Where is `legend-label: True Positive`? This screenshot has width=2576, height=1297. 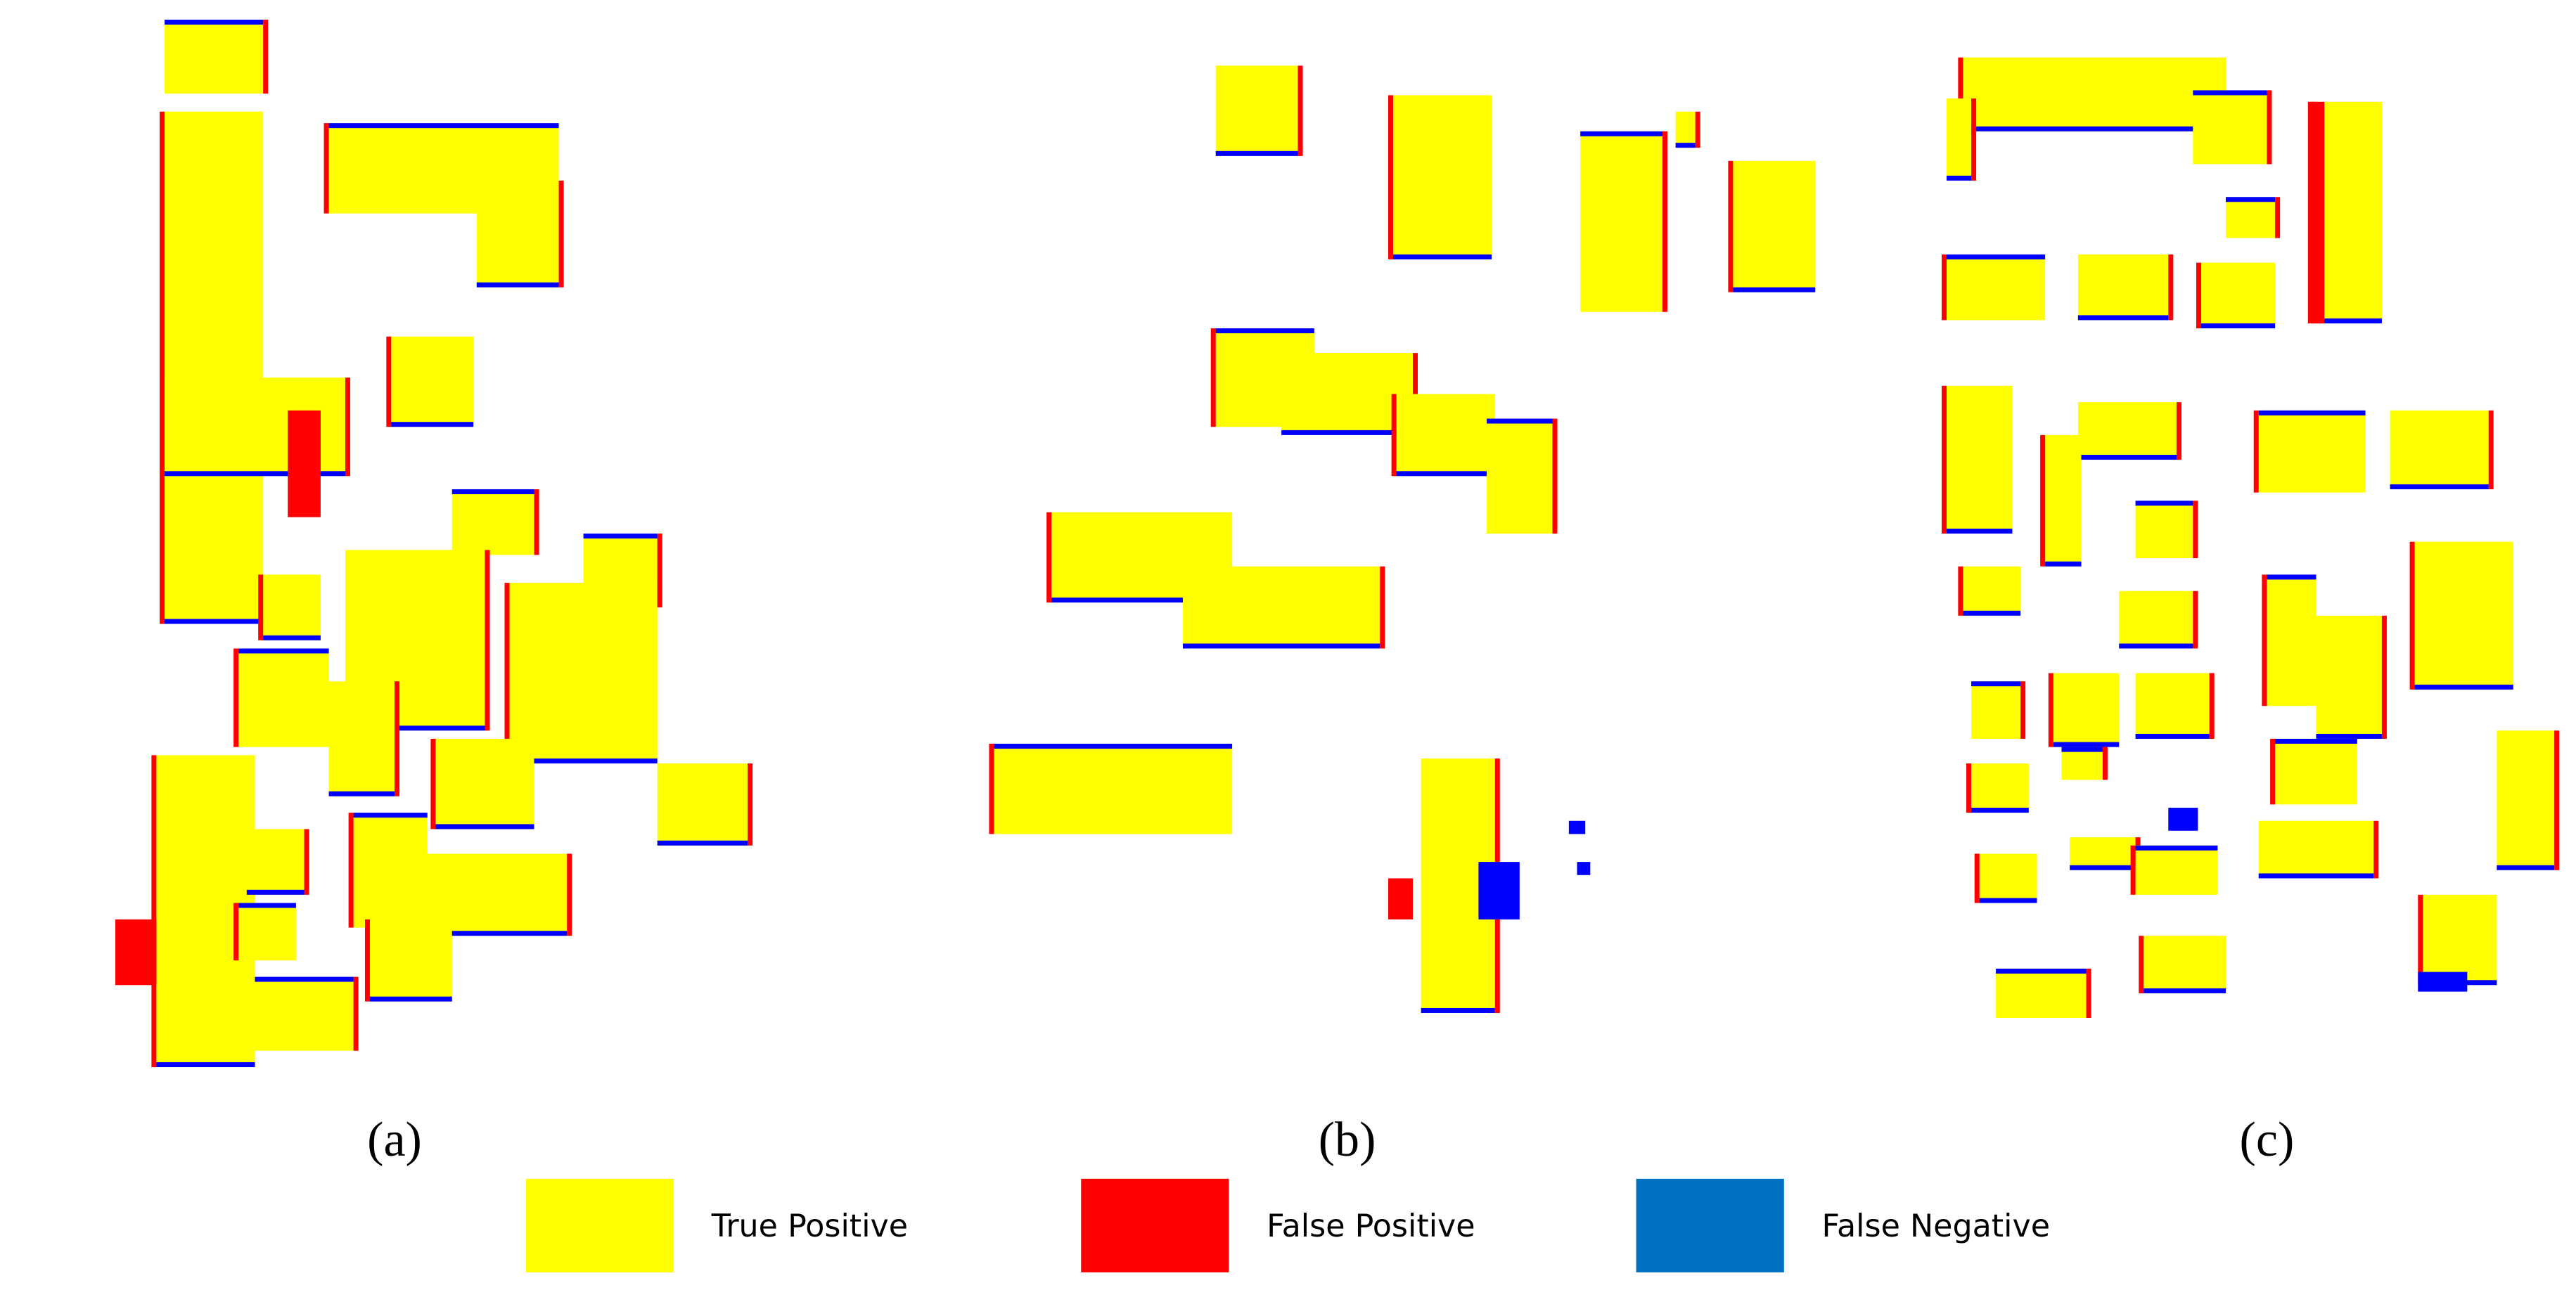
legend-label: True Positive is located at coordinates (809, 1226).